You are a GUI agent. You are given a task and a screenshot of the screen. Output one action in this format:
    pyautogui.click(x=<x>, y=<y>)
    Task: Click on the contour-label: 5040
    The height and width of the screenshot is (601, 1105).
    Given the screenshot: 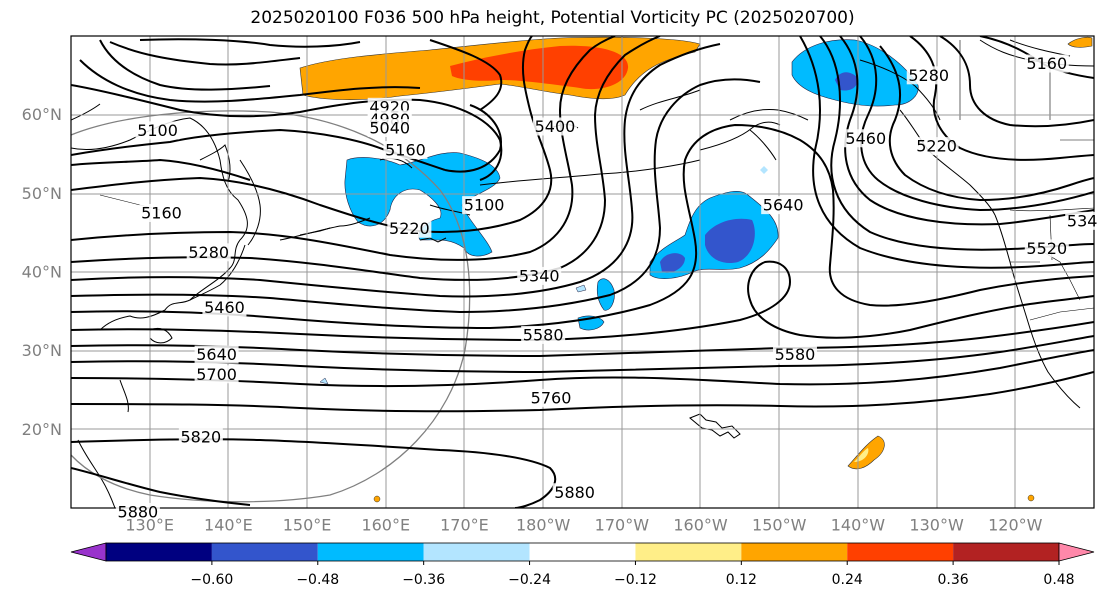 What is the action you would take?
    pyautogui.click(x=389, y=128)
    